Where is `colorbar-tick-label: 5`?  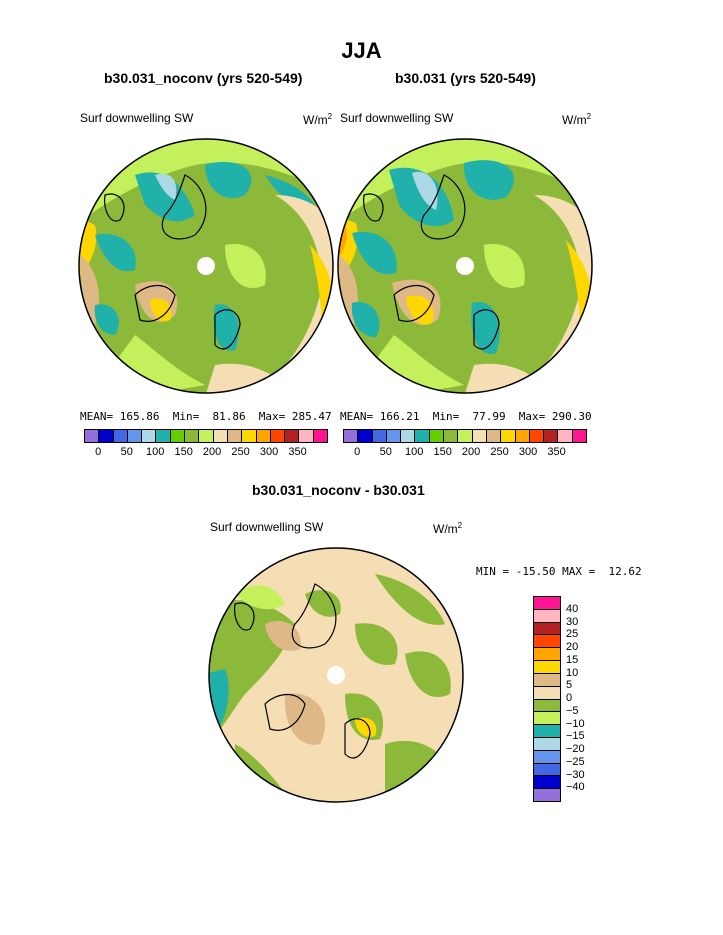 colorbar-tick-label: 5 is located at coordinates (569, 685).